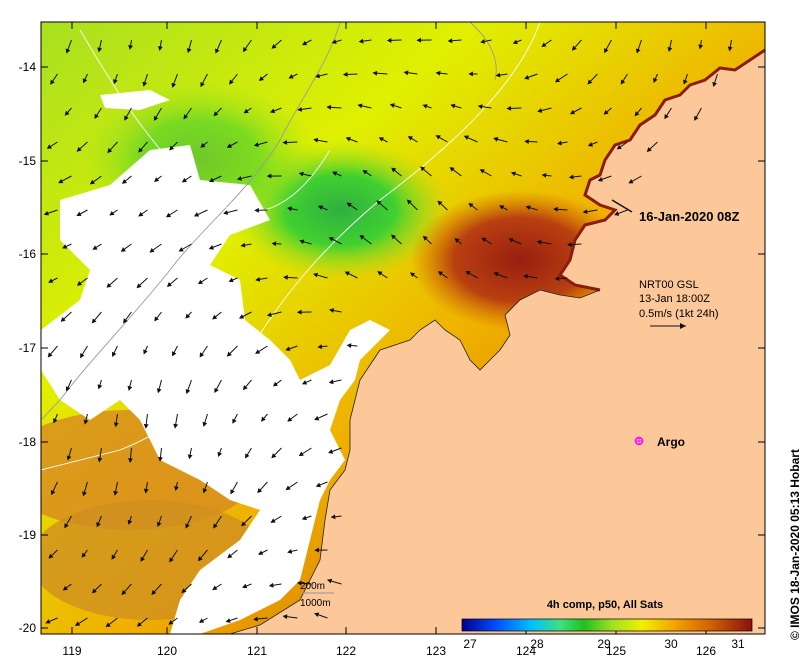 The width and height of the screenshot is (809, 672). Describe the element at coordinates (639, 441) in the screenshot. I see `argo-marker` at that location.